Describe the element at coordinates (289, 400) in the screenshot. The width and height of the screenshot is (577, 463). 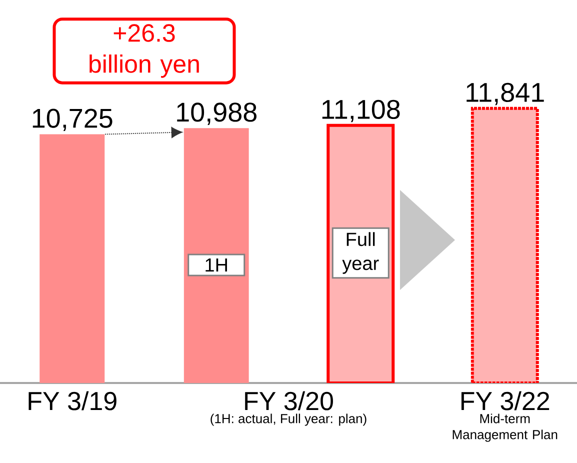
I see `text: FY 3/20` at that location.